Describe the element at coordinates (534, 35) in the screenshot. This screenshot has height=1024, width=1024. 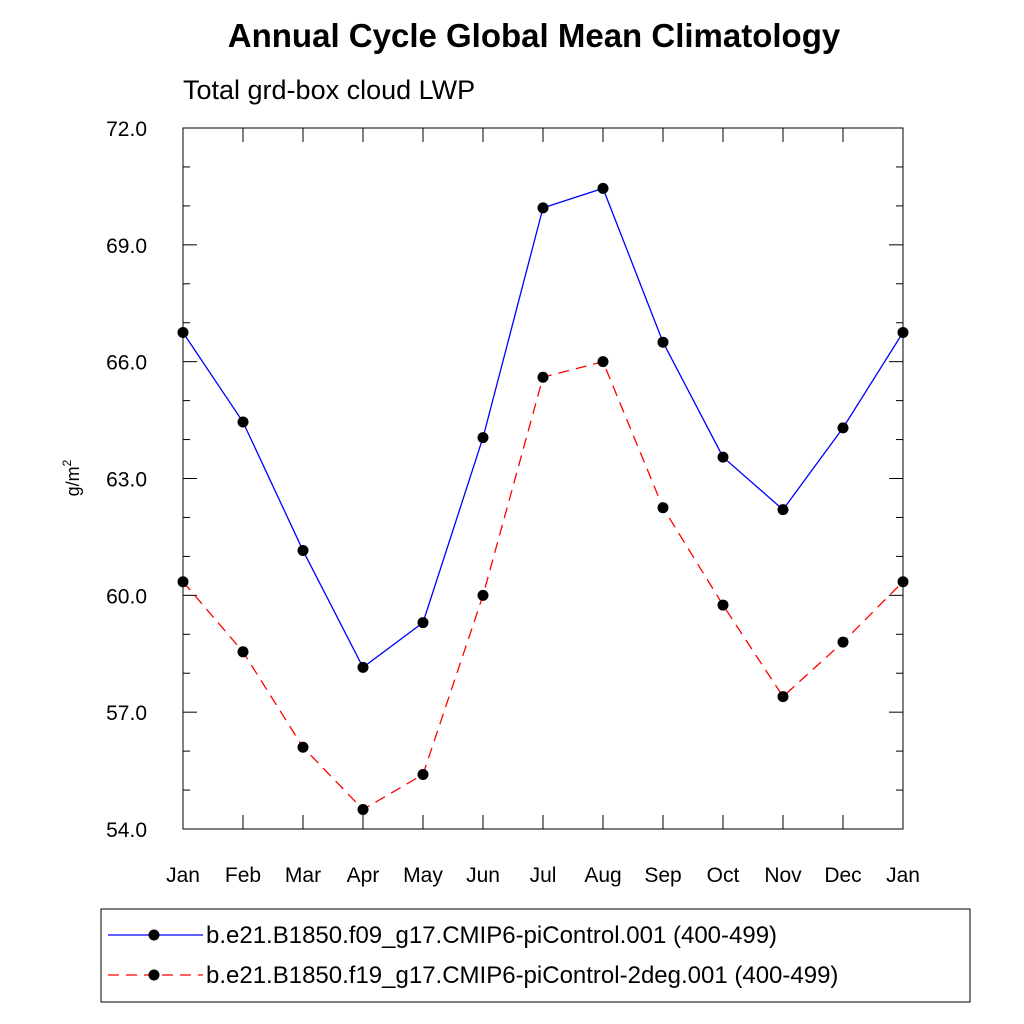
I see `chart-title: Annual Cycle Global Mean Climatology` at that location.